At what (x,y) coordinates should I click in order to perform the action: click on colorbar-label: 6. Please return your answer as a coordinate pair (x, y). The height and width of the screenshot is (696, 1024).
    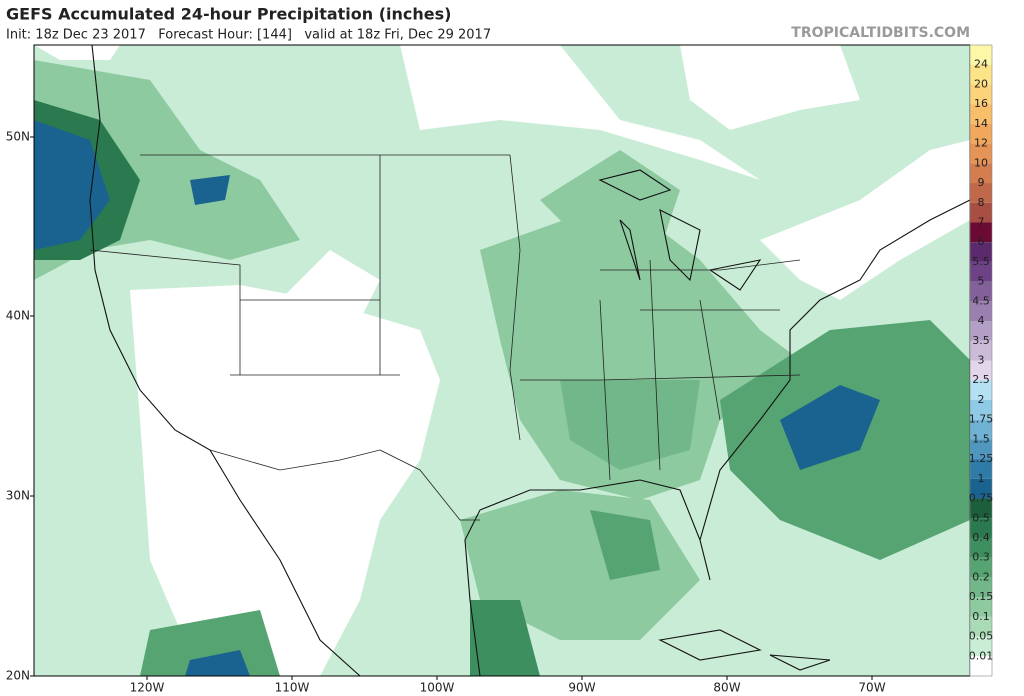
    Looking at the image, I should click on (981, 241).